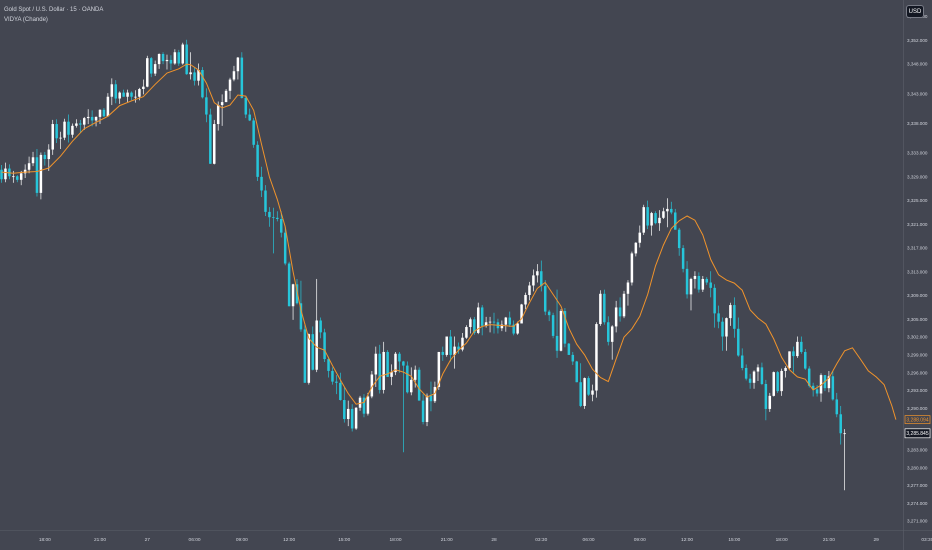  I want to click on x-tick-label: 06:00, so click(195, 540).